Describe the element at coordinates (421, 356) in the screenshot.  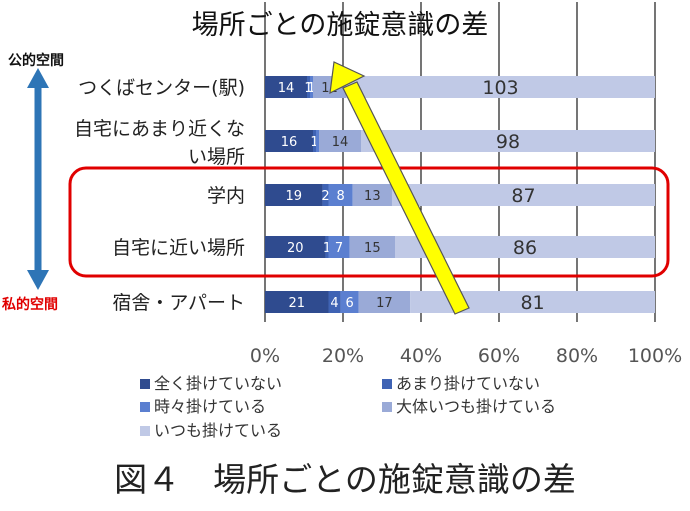
I see `x-tick-label: 40%` at that location.